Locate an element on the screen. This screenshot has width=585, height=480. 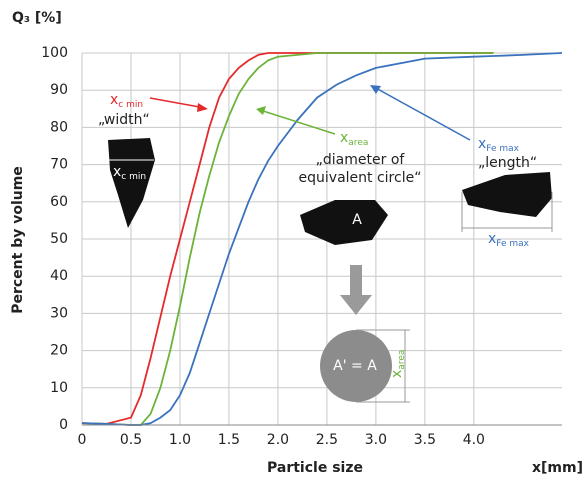
y-tick-label: 60 is located at coordinates (59, 202).